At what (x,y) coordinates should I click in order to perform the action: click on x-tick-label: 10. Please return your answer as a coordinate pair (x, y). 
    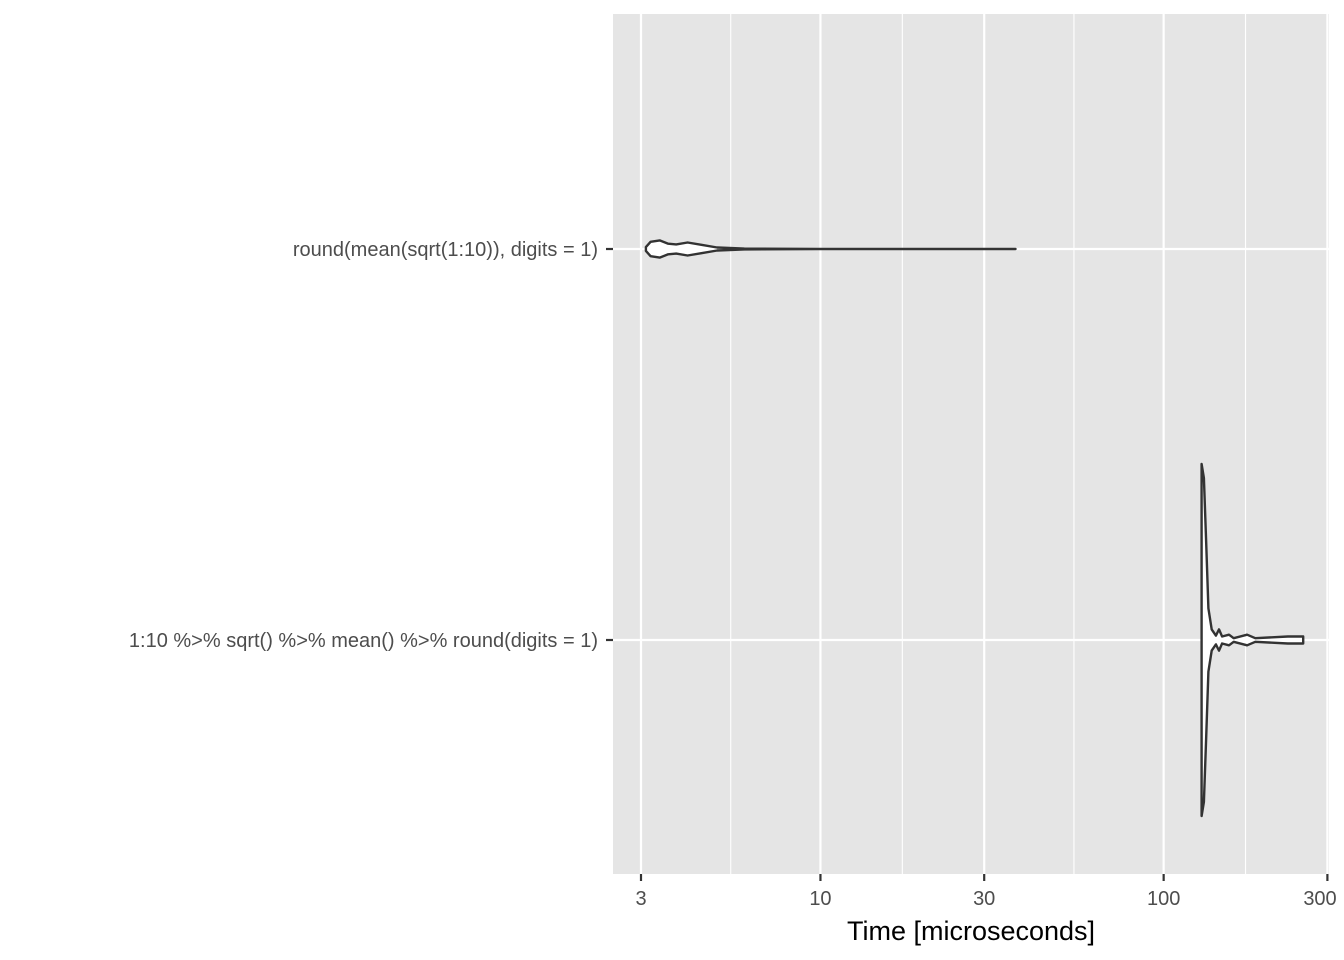
    Looking at the image, I should click on (820, 899).